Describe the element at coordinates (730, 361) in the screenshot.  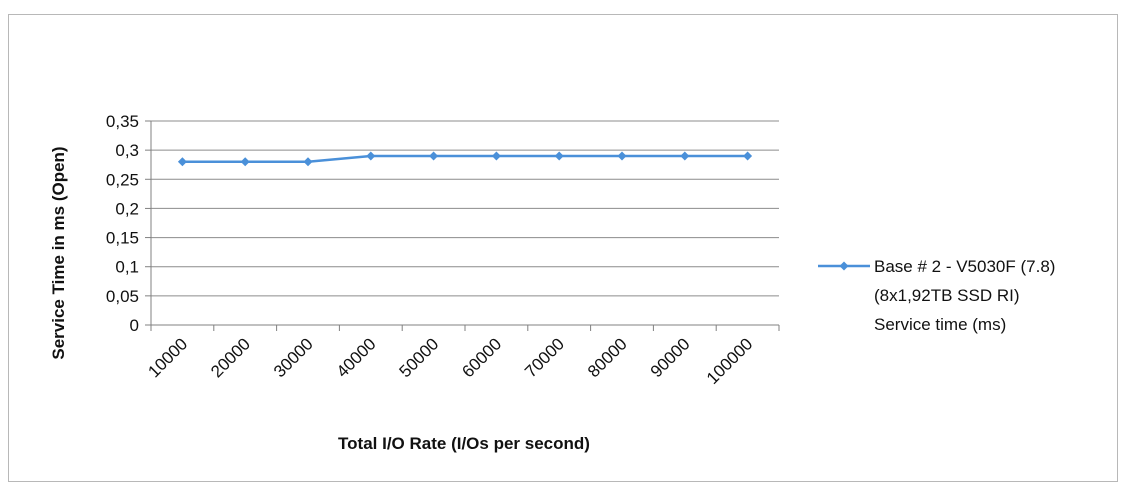
I see `x-tick-label: 100000` at that location.